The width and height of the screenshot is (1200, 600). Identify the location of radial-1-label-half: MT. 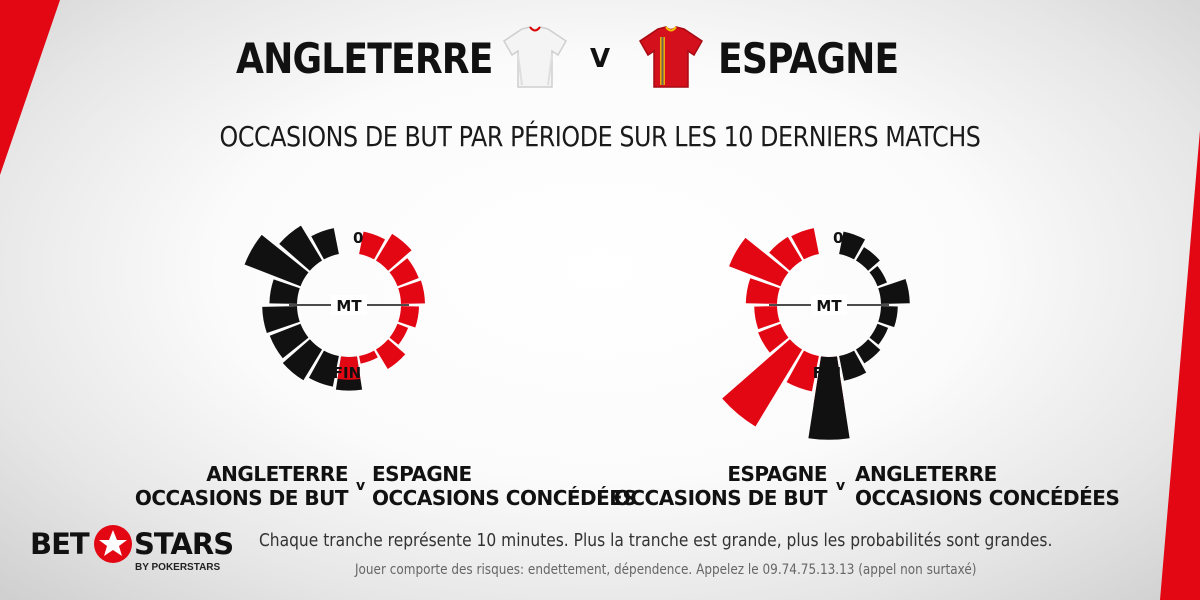
(349, 306).